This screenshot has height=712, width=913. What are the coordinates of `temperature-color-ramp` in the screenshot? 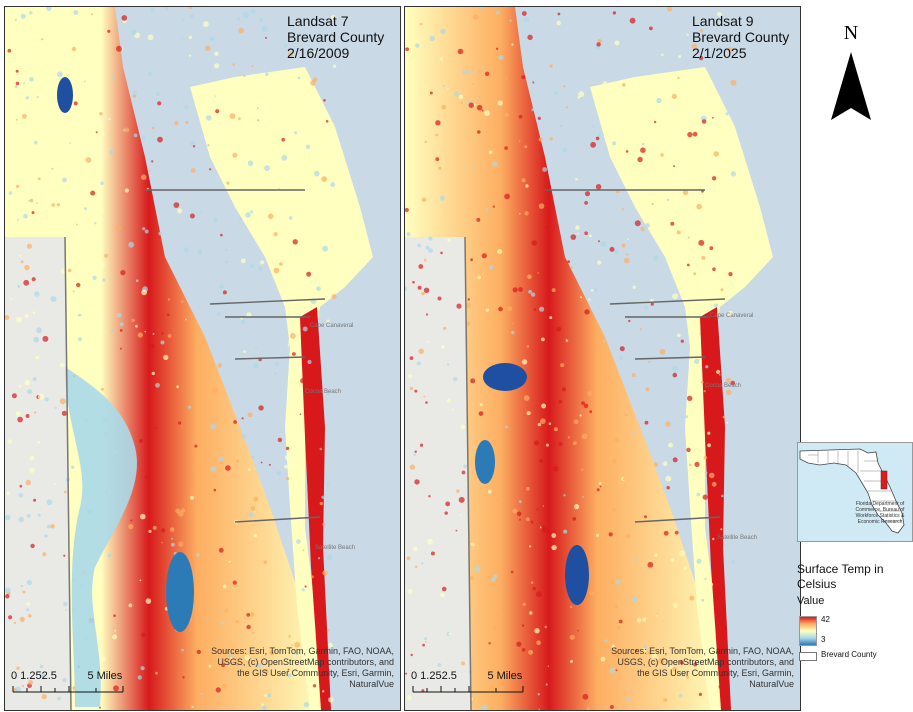 It's located at (808, 631).